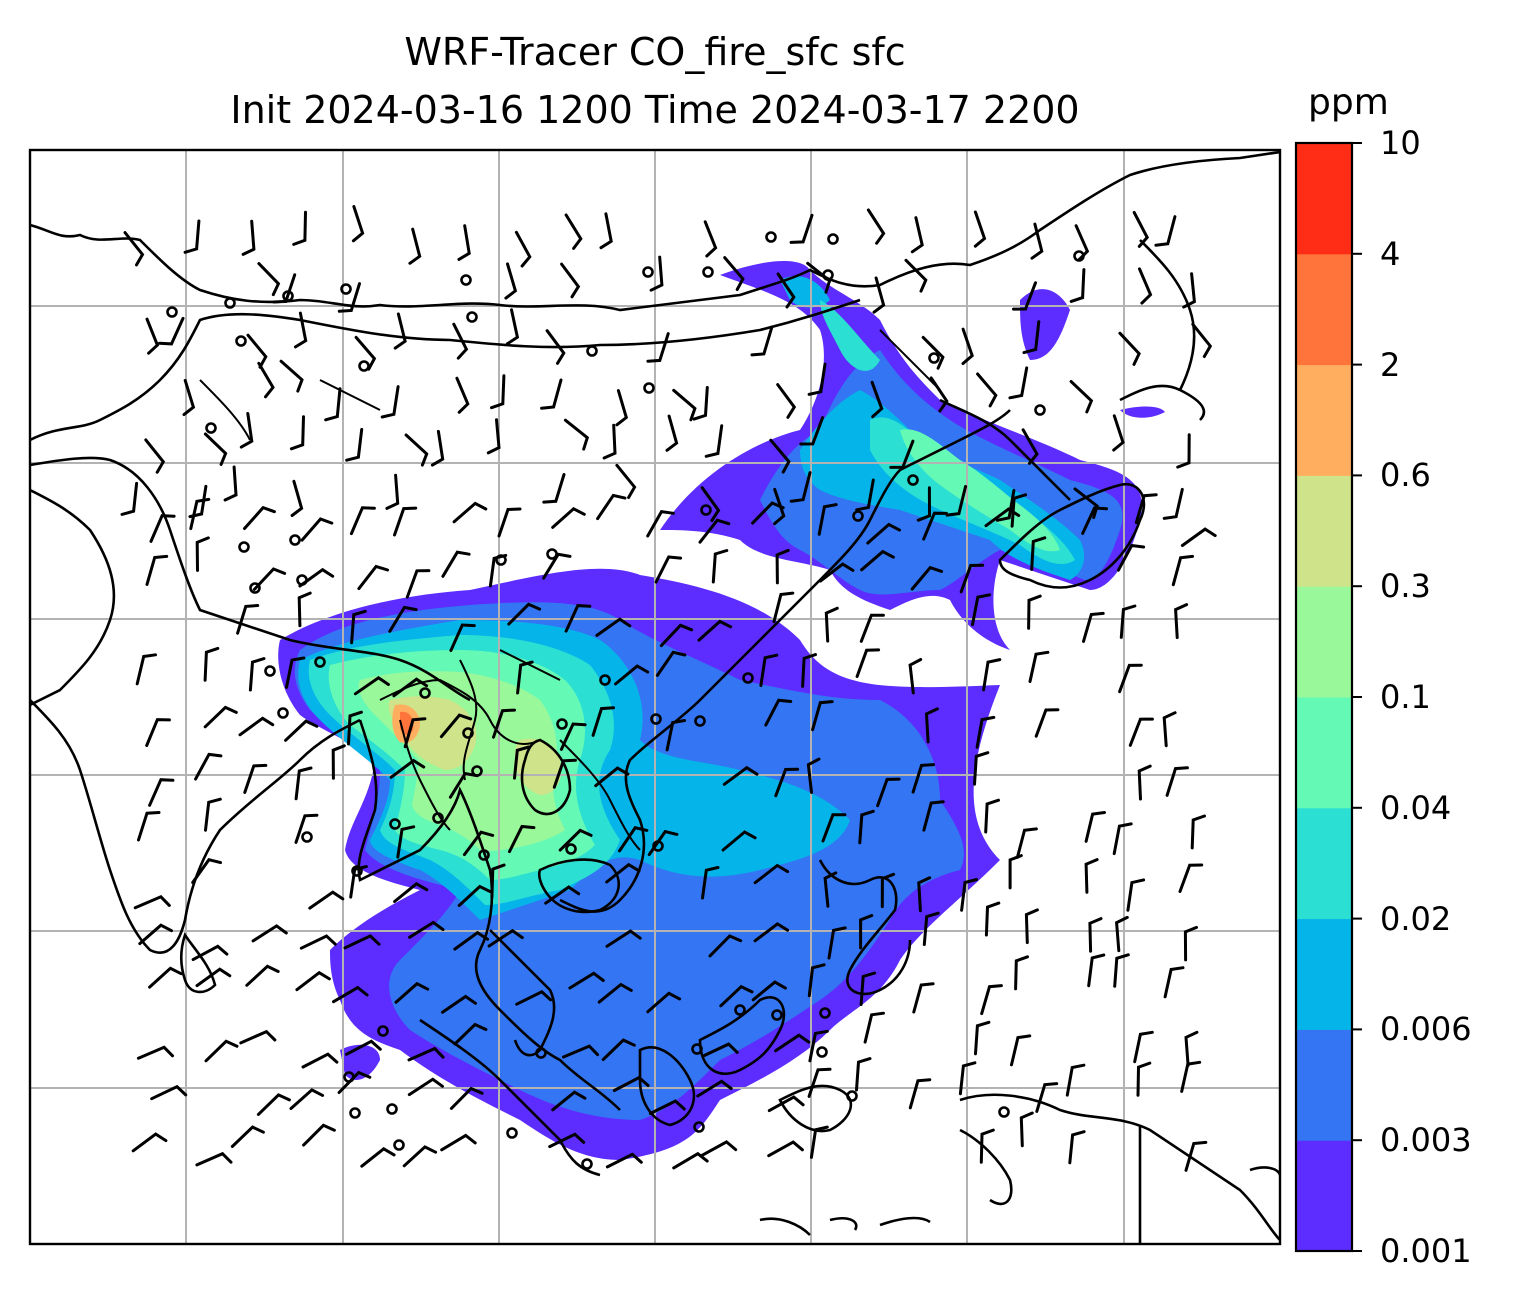 The image size is (1528, 1306). What do you see at coordinates (1405, 475) in the screenshot?
I see `colorbar-tick-label: 0.6` at bounding box center [1405, 475].